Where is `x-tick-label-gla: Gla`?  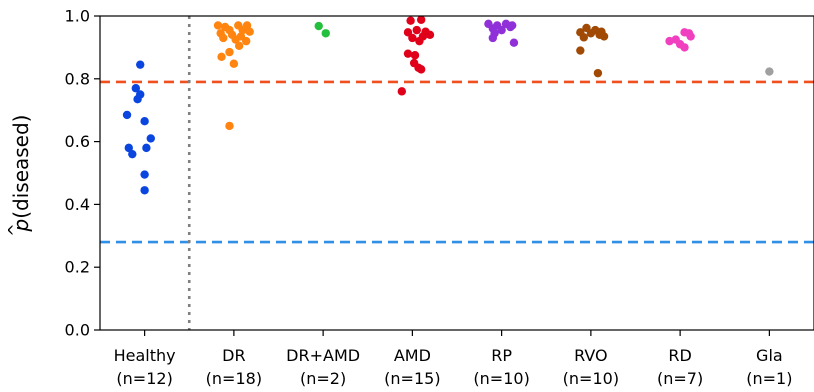
x-tick-label-gla: Gla is located at coordinates (769, 355).